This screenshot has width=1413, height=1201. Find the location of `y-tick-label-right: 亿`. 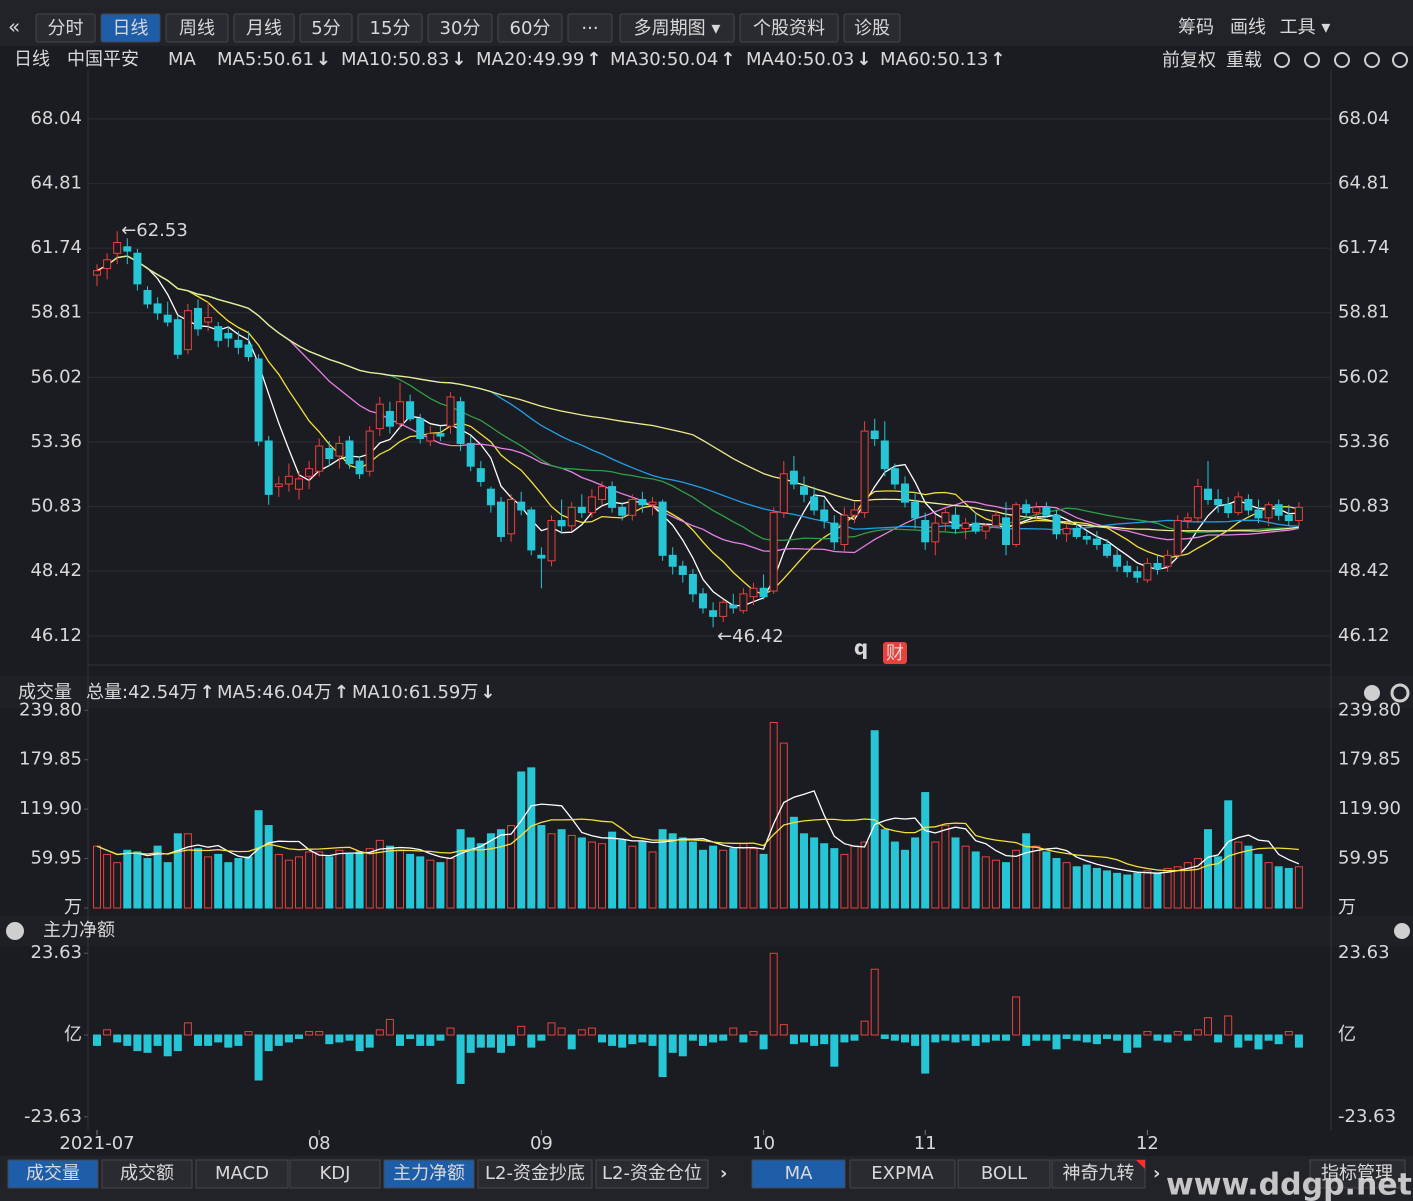

y-tick-label-right: 亿 is located at coordinates (1347, 1034).